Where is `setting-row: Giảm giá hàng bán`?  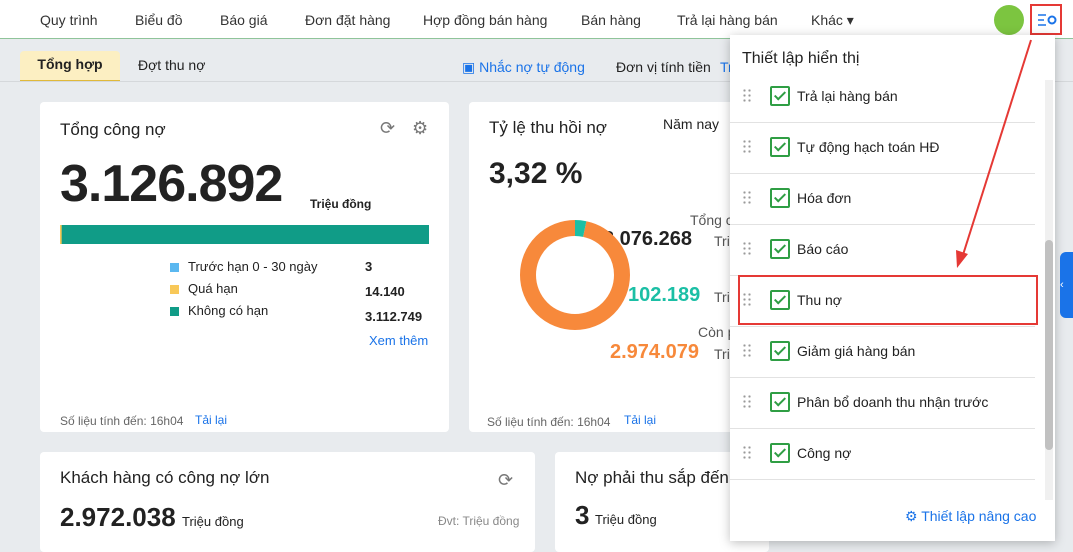 setting-row: Giảm giá hàng bán is located at coordinates (882, 352).